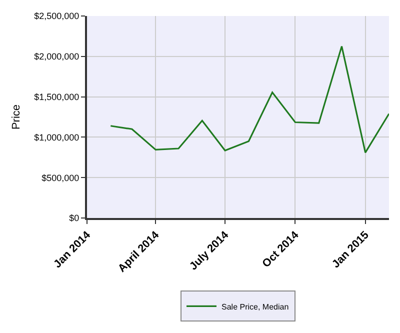 This screenshot has width=400, height=333. Describe the element at coordinates (57, 137) in the screenshot. I see `y-tick-label: $1,000,000` at that location.